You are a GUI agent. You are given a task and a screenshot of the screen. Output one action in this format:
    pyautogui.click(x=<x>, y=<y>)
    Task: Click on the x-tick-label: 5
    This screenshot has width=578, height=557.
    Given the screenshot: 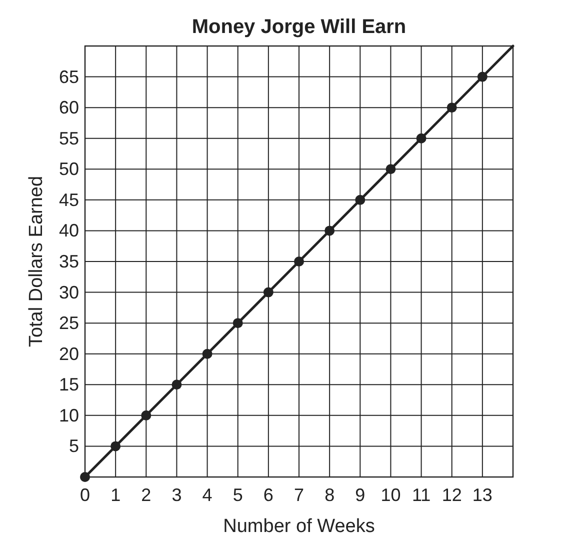 What is the action you would take?
    pyautogui.click(x=237, y=495)
    